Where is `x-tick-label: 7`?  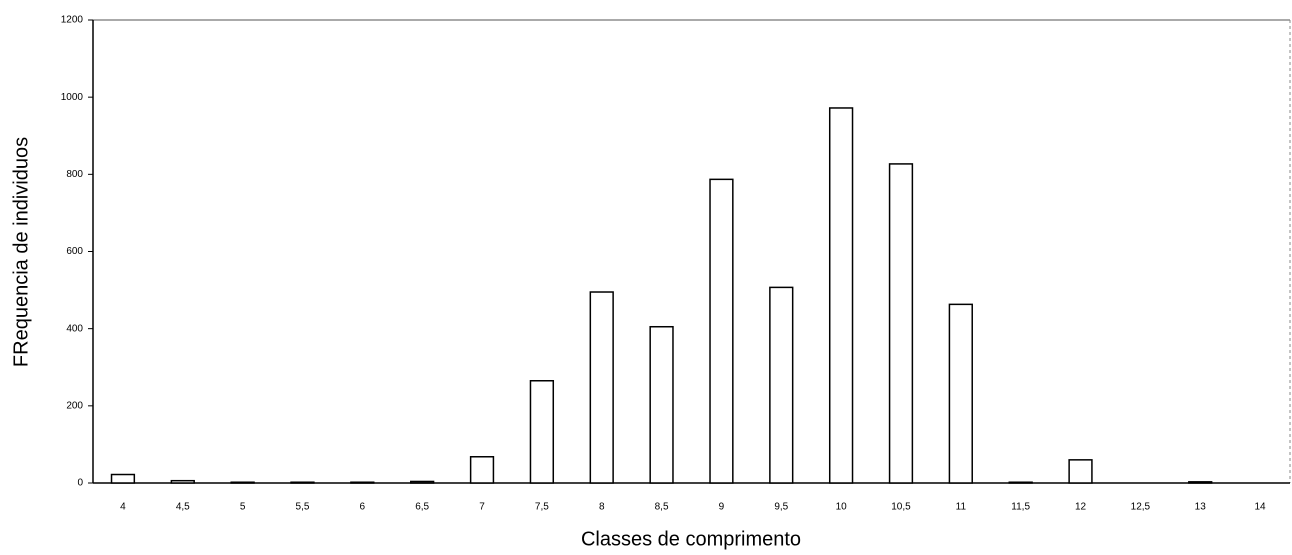
x-tick-label: 7 is located at coordinates (482, 507).